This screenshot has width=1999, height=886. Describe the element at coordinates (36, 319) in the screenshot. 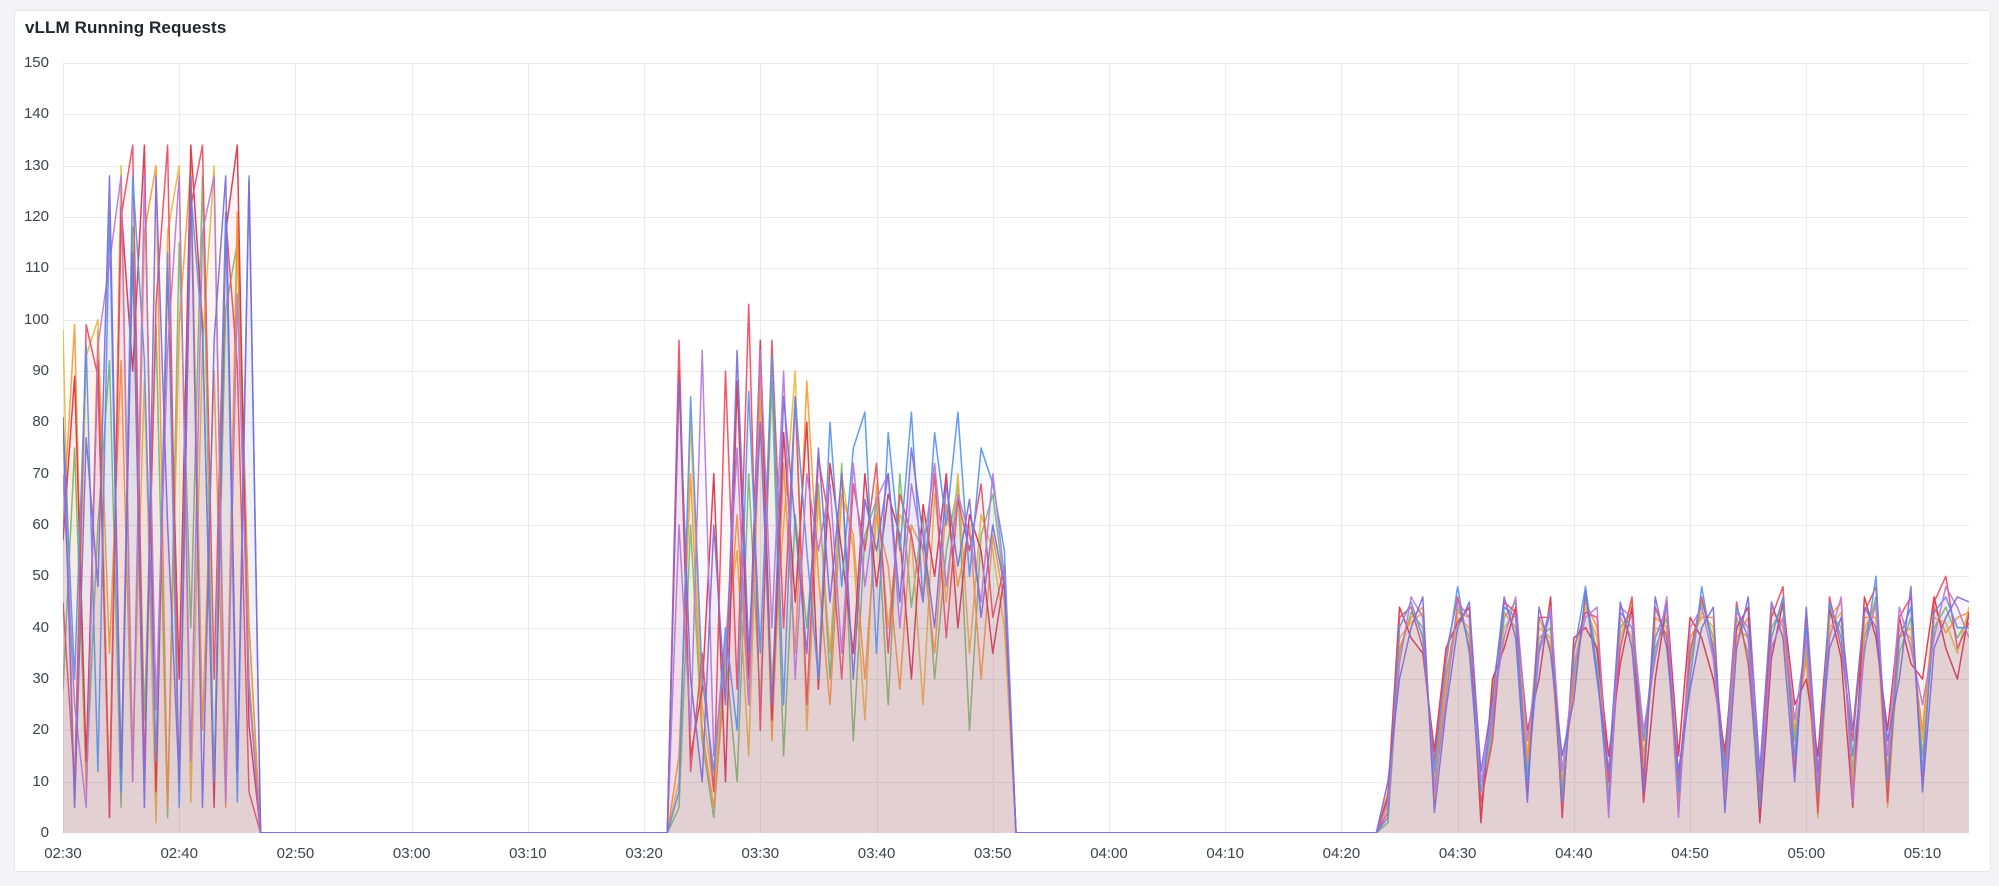

I see `y-tick-label: 100` at that location.